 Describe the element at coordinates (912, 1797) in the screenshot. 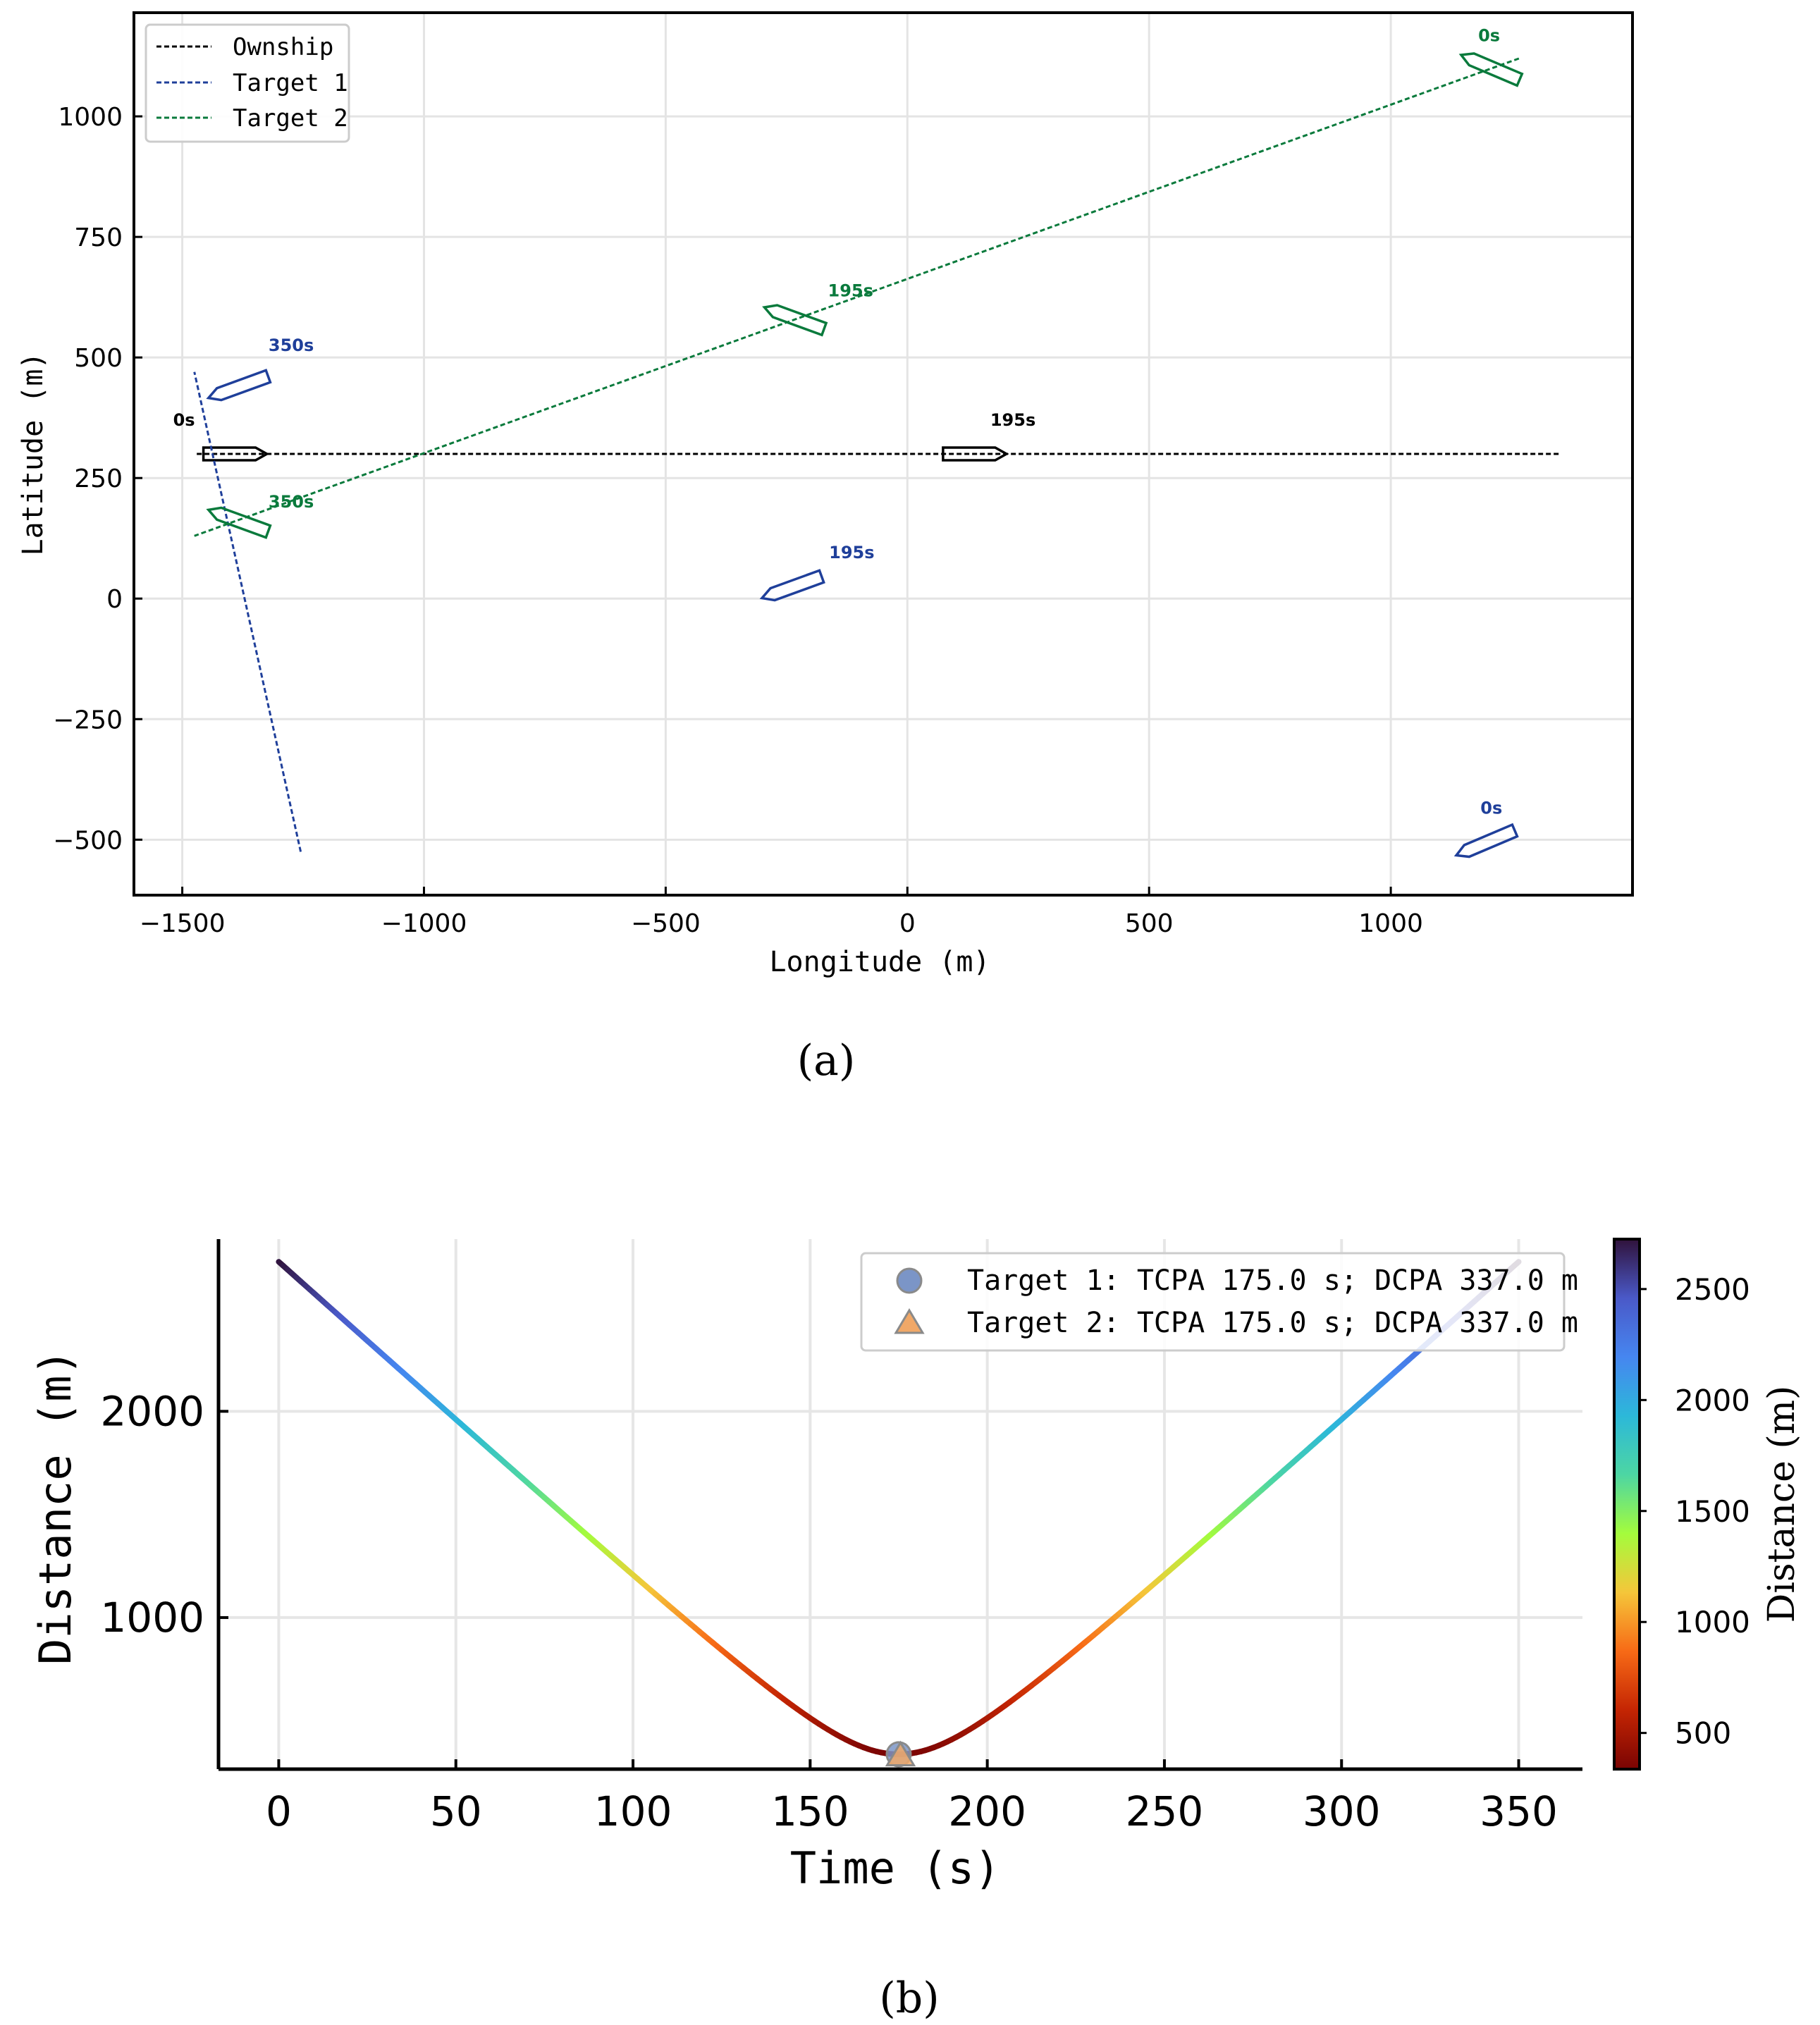

I see `chart-b-x-ticks: 0 50 100 150 200 250 300 350` at that location.